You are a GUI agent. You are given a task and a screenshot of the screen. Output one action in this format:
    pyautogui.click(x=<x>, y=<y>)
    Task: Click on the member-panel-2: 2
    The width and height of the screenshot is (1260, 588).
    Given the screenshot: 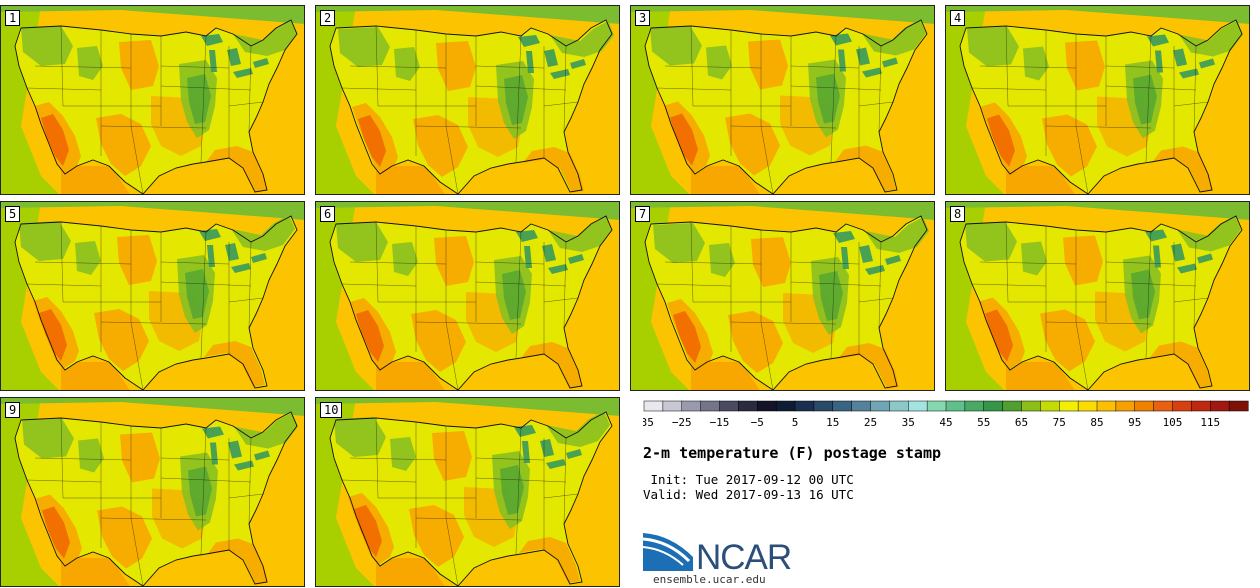 What is the action you would take?
    pyautogui.click(x=467, y=100)
    